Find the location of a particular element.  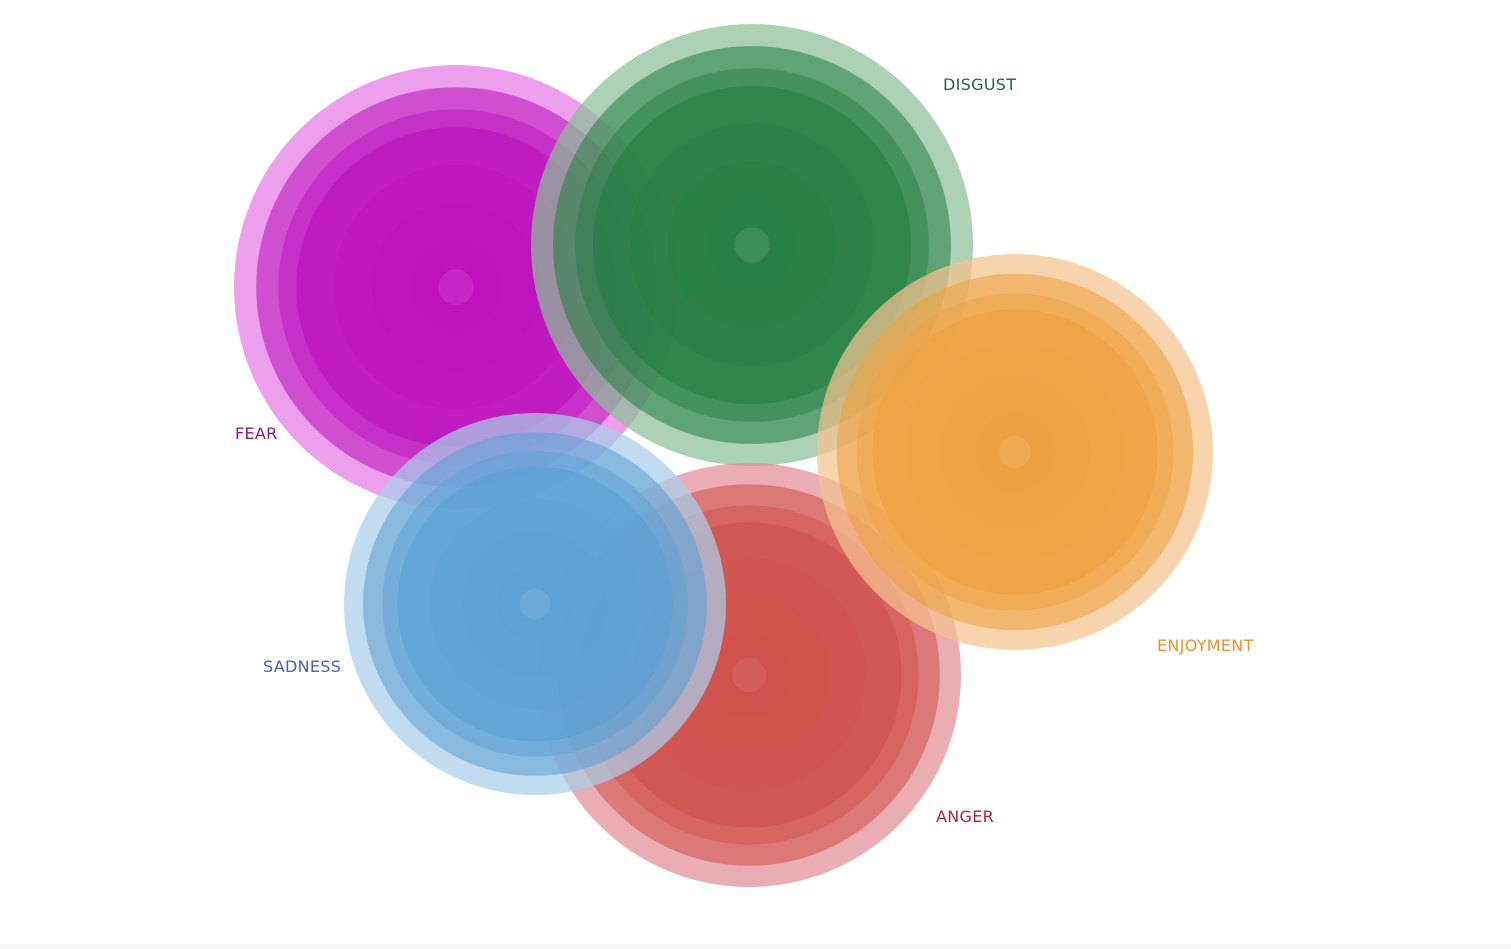

bubble-sadness is located at coordinates (535, 604).